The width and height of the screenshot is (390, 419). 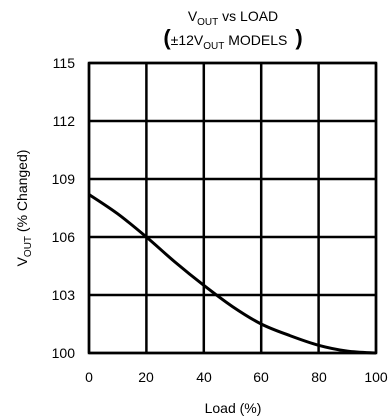 I want to click on chart-title-line2: (±12VOUT MODELS), so click(x=232, y=38).